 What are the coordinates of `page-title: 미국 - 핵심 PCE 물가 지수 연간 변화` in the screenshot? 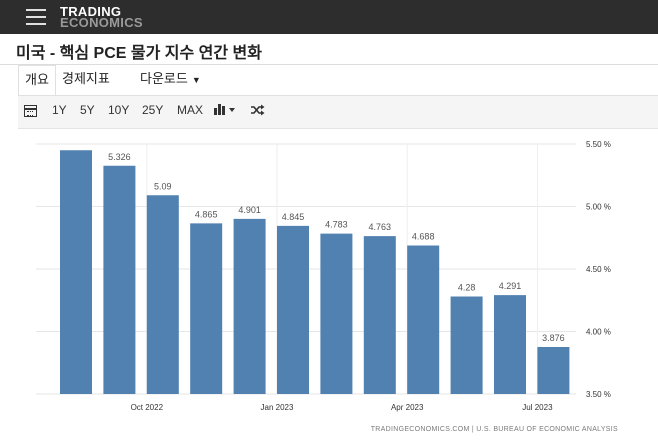 It's located at (139, 53).